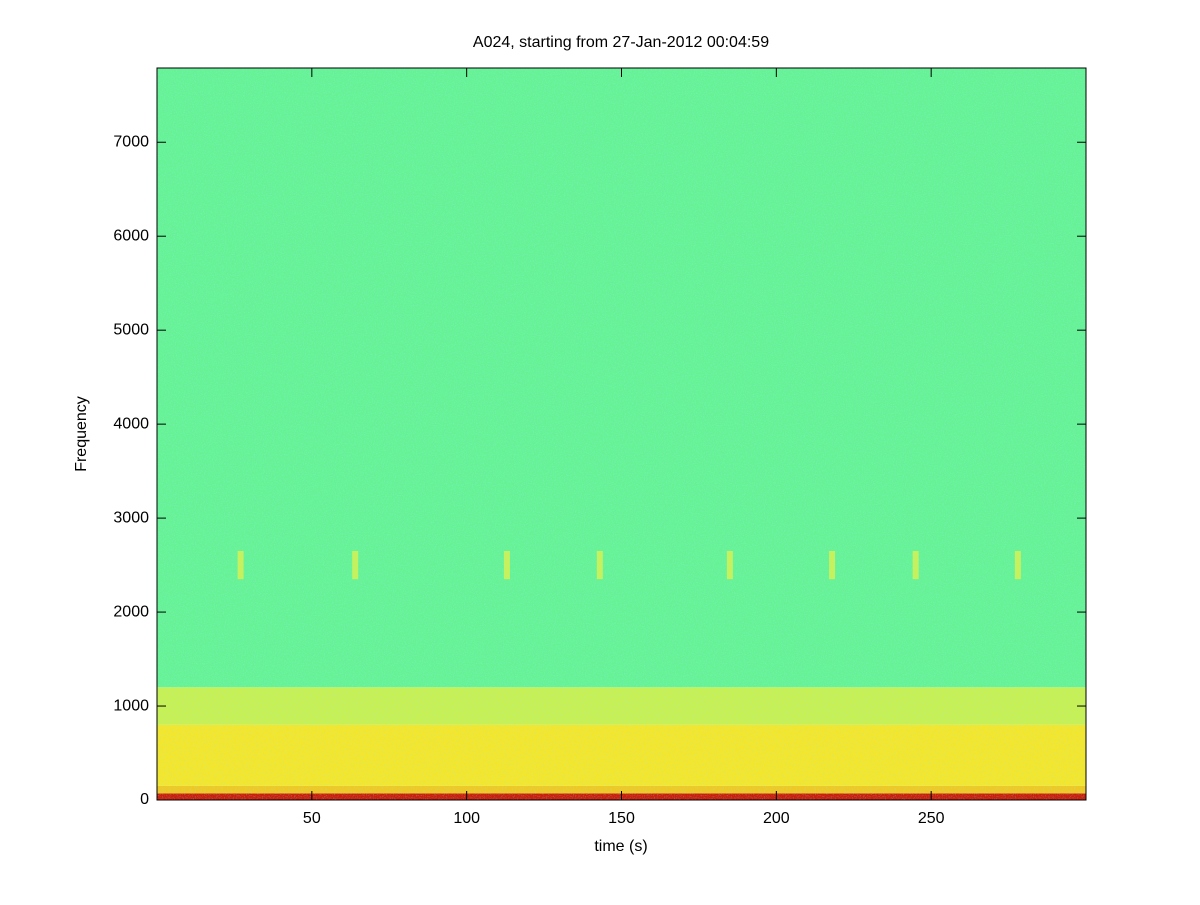 The image size is (1200, 905). I want to click on y-tick-label: 7000, so click(131, 141).